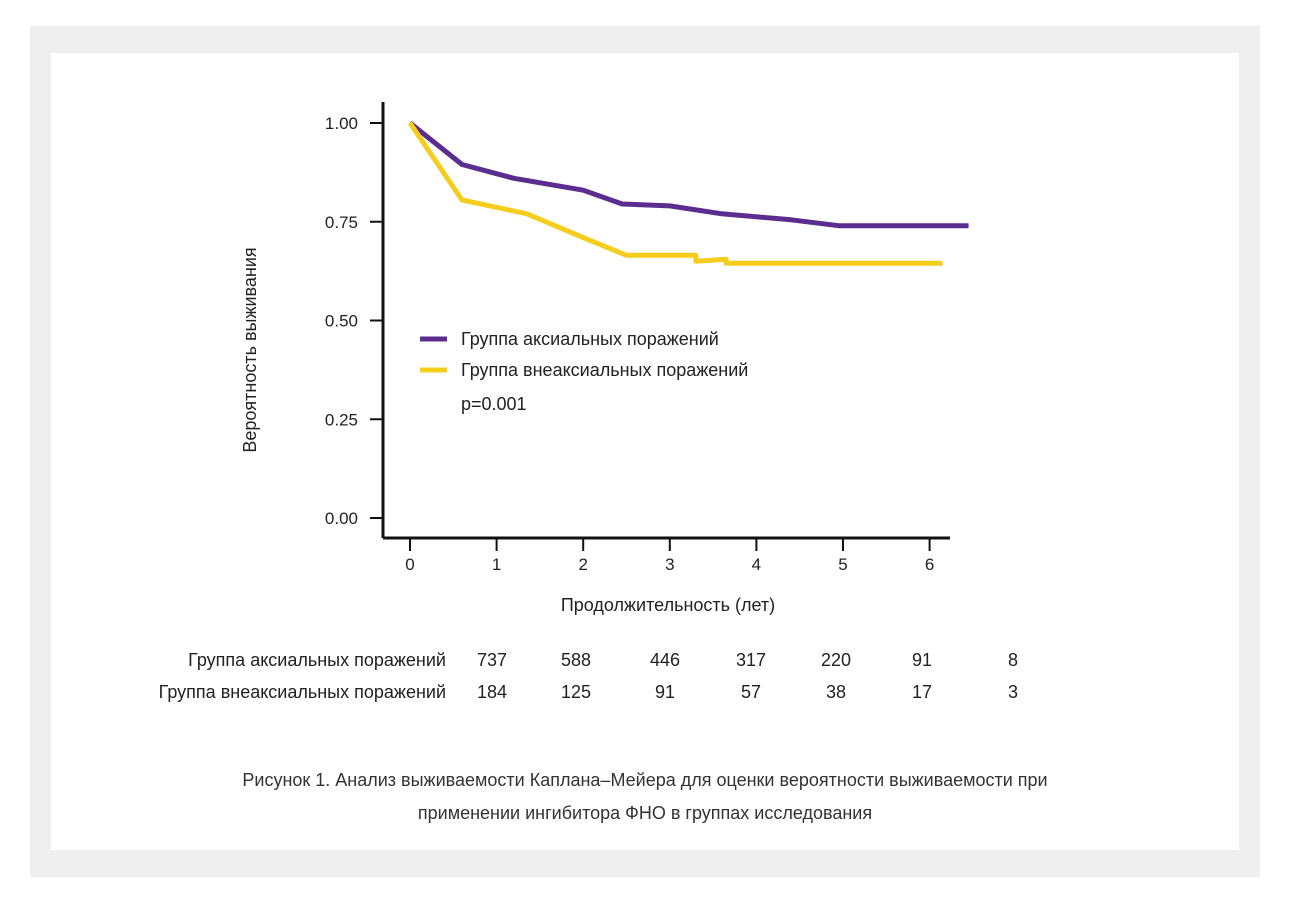  I want to click on series-layer, so click(688, 193).